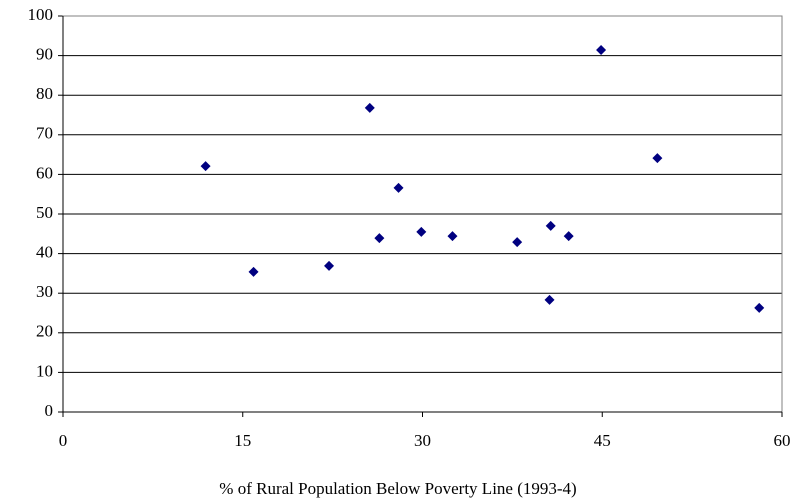  Describe the element at coordinates (41, 14) in the screenshot. I see `y-tick-label: 100` at that location.